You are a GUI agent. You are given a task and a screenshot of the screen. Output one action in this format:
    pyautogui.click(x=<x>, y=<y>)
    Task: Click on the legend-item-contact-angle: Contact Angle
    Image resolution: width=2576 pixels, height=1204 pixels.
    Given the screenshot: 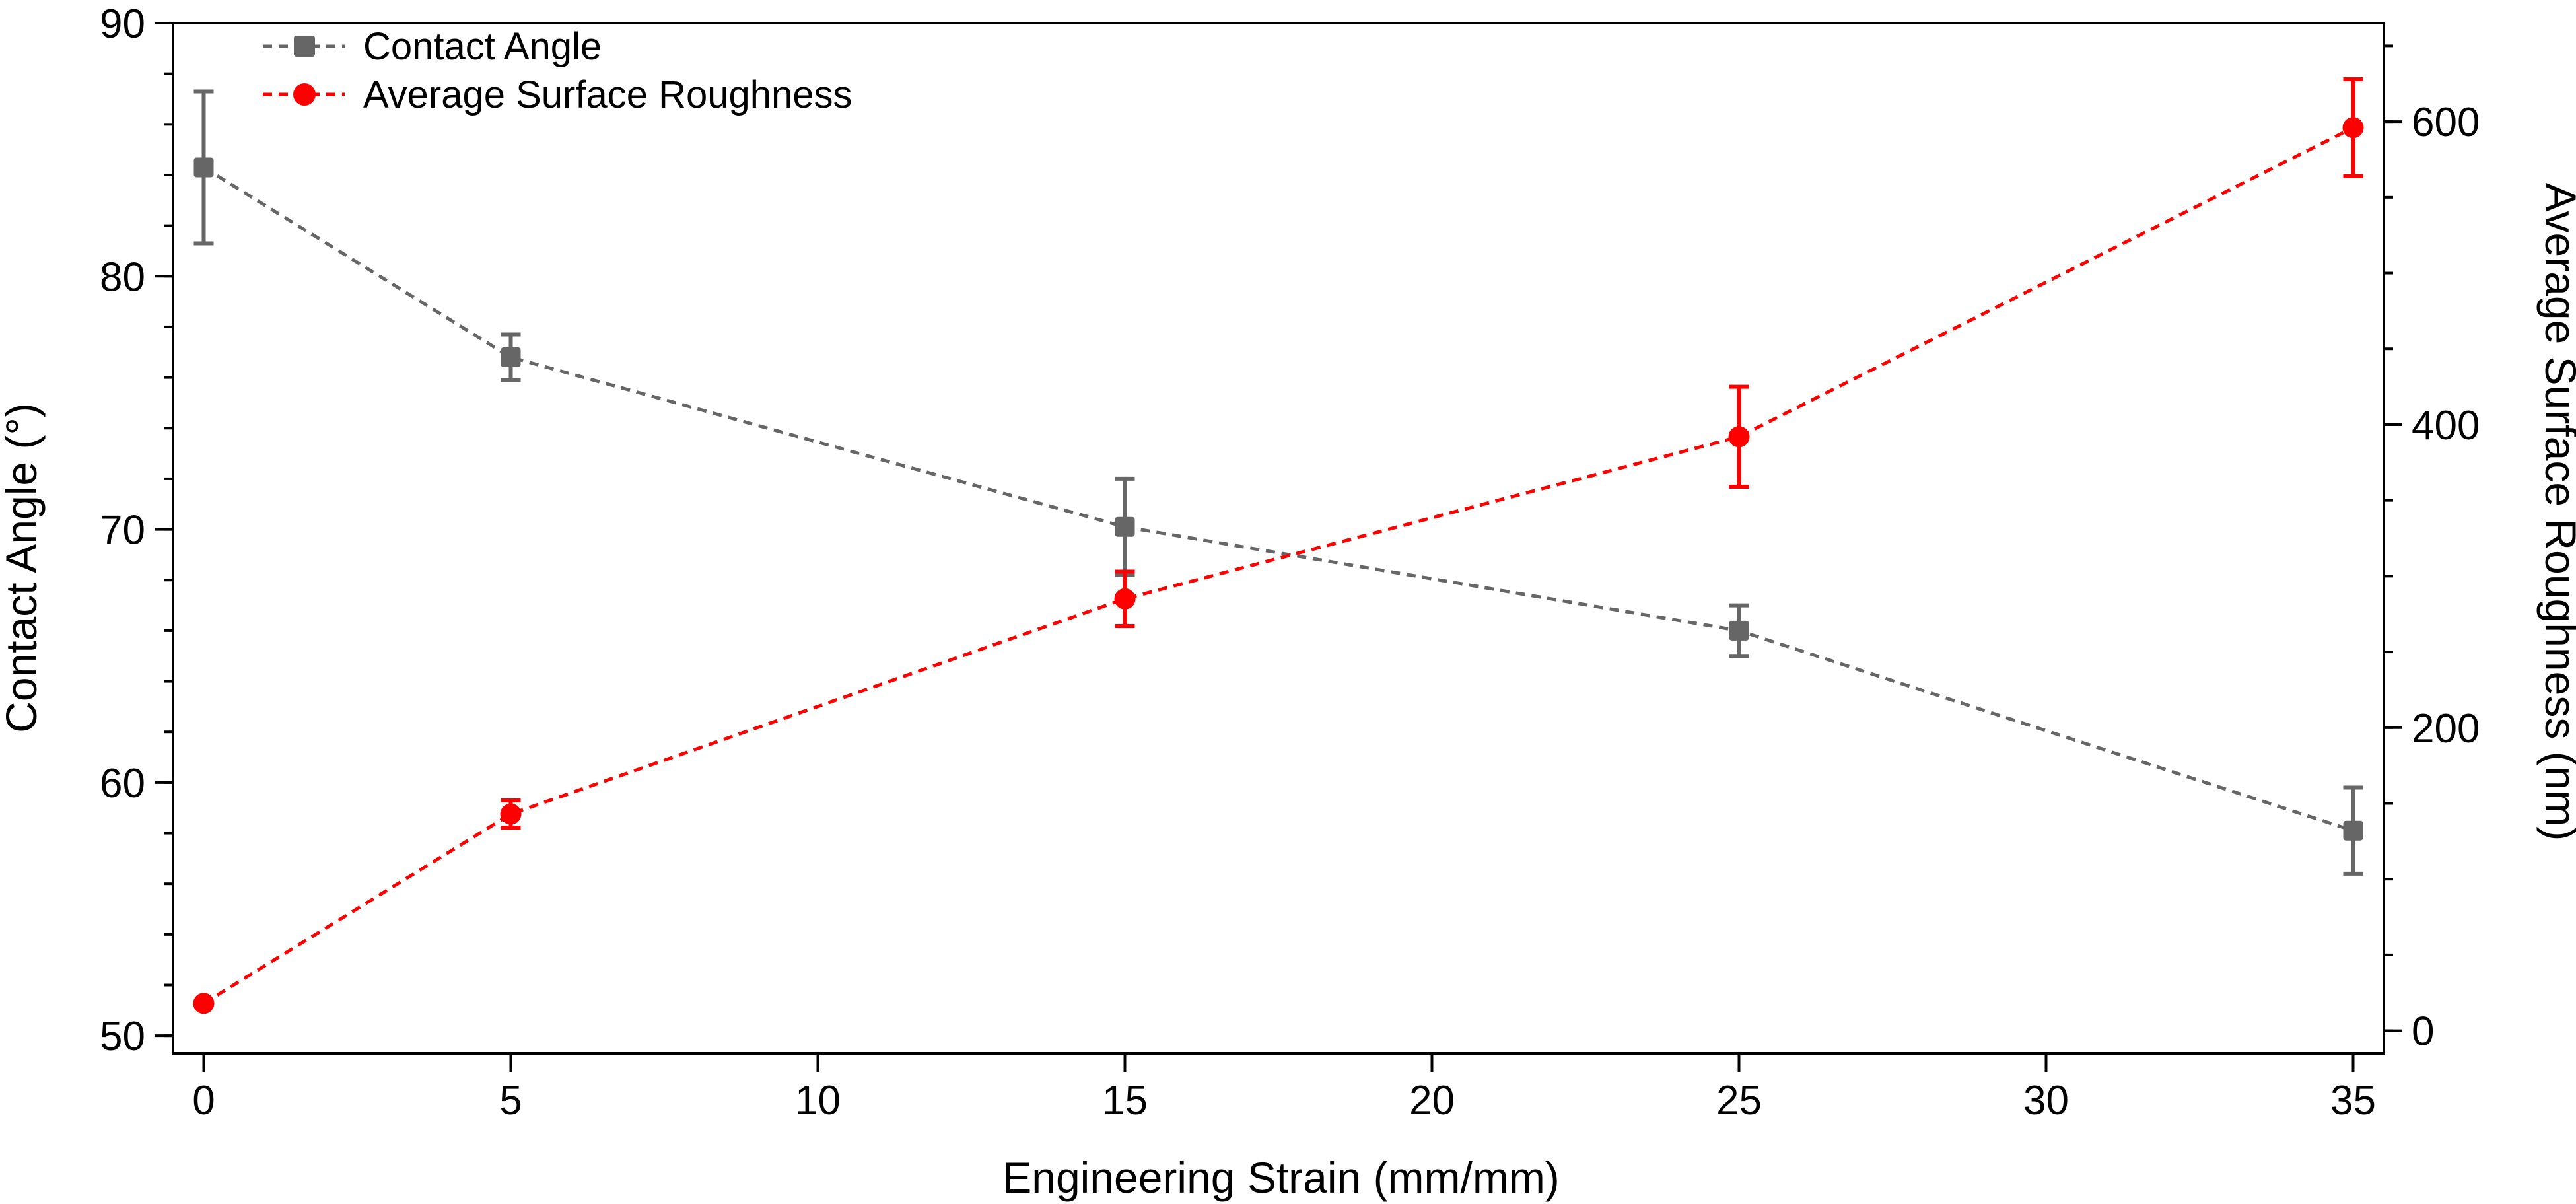 What is the action you would take?
    pyautogui.click(x=433, y=46)
    